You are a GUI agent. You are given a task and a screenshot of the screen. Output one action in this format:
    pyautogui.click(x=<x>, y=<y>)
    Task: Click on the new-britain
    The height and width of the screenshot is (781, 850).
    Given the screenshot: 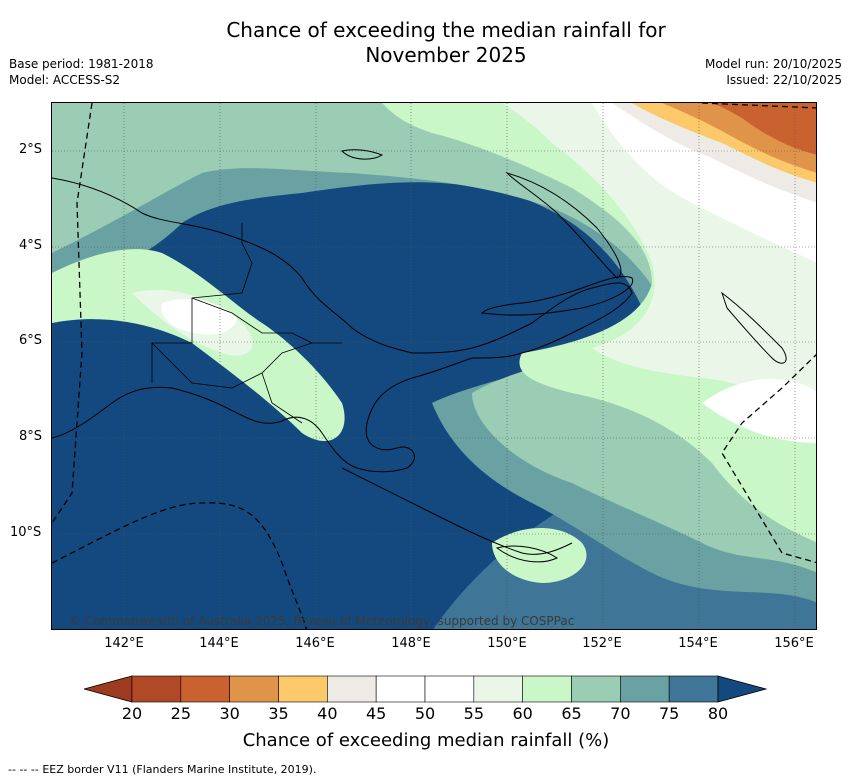 What is the action you would take?
    pyautogui.click(x=557, y=295)
    